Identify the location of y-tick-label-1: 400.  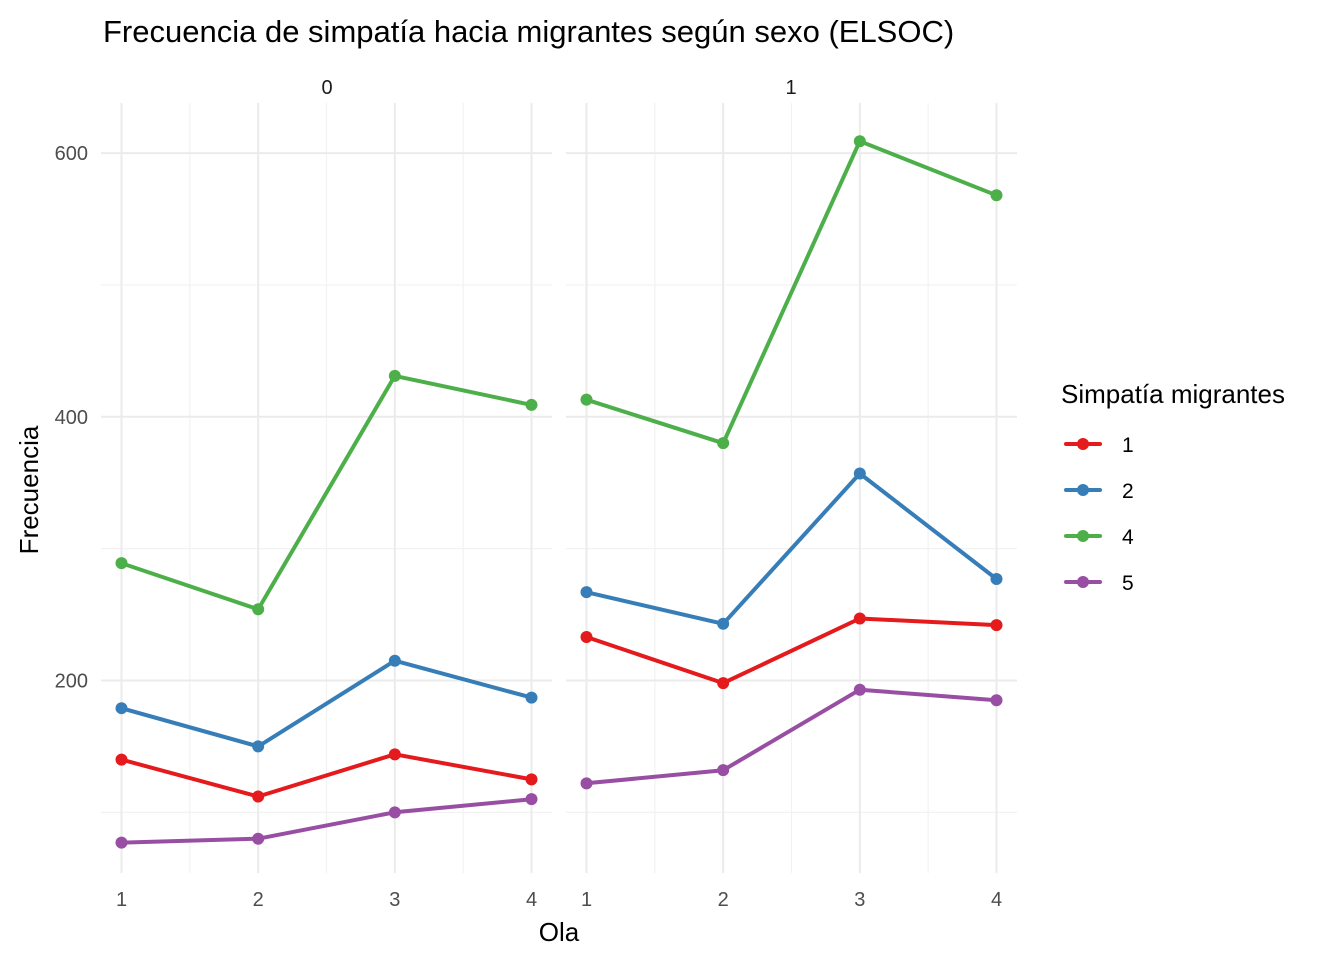
(71, 418).